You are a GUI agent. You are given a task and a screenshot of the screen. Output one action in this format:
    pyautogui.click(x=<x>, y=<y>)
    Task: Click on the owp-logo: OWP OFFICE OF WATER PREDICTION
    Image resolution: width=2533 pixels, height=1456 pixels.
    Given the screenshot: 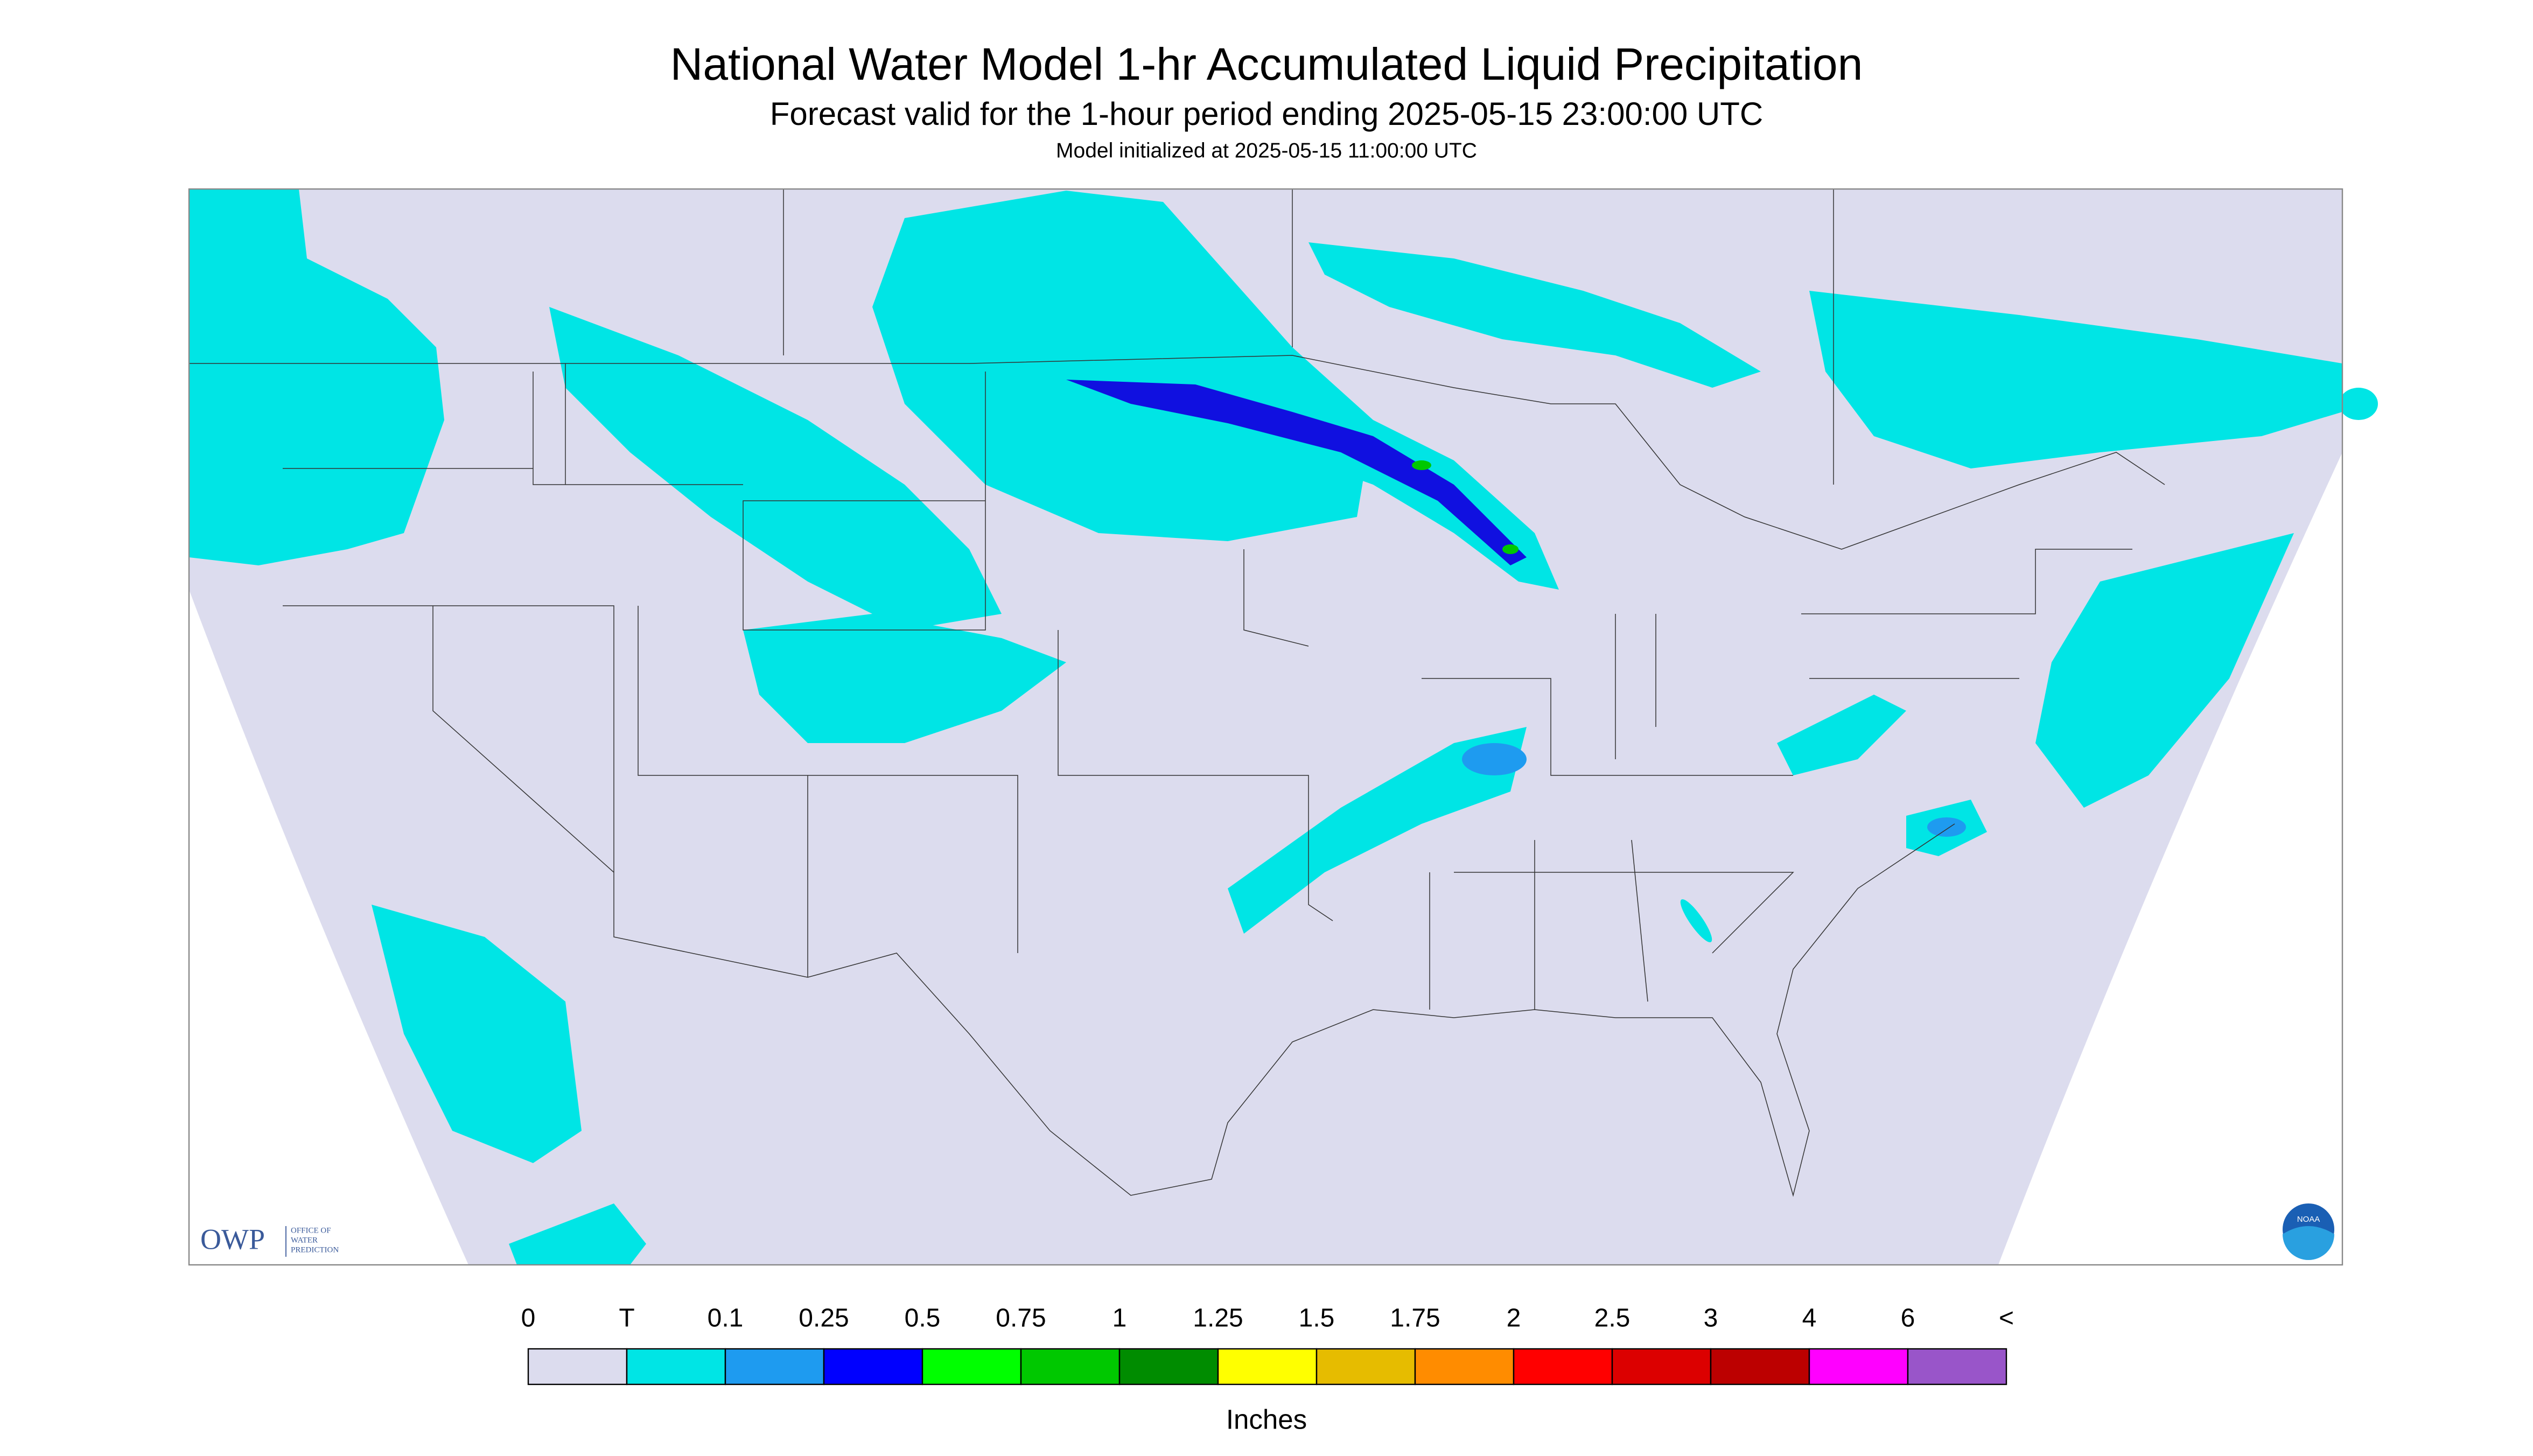 What is the action you would take?
    pyautogui.click(x=269, y=1240)
    